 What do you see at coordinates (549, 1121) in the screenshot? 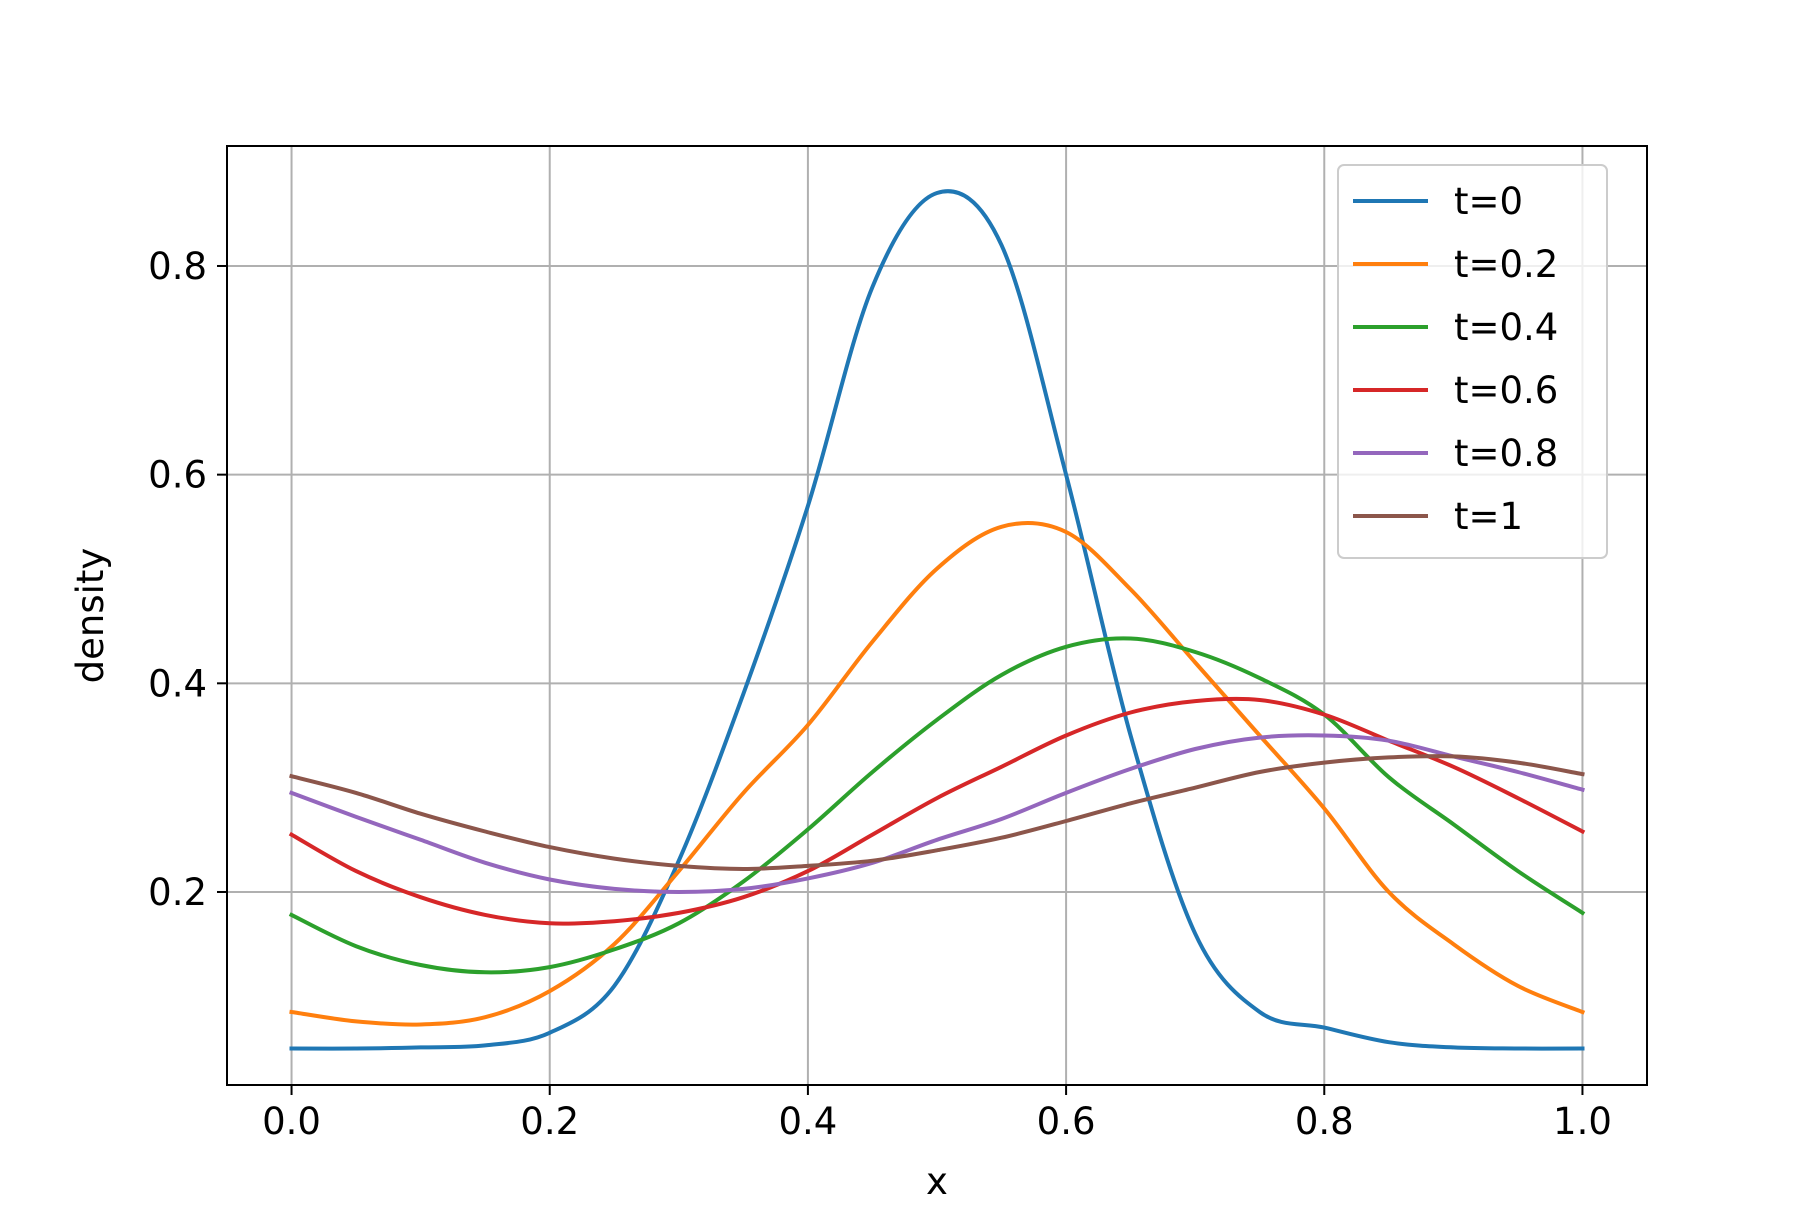
I see `x-tick-label: 0.2` at bounding box center [549, 1121].